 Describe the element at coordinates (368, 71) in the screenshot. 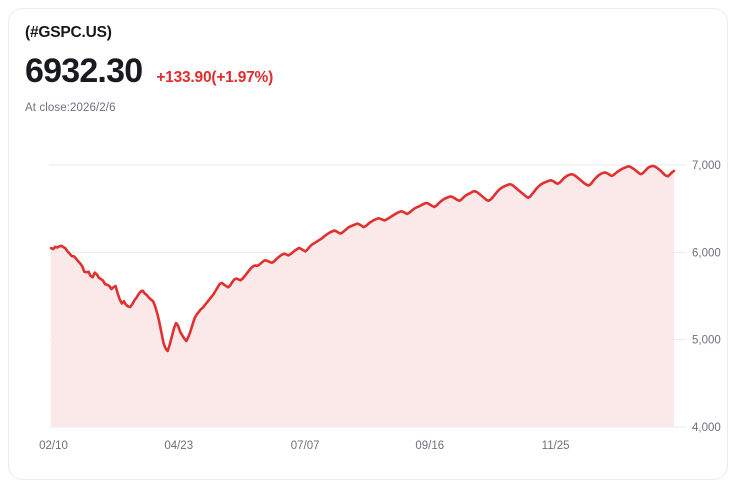

I see `price-row: 6932.30 +133.90(+1.97%)` at that location.